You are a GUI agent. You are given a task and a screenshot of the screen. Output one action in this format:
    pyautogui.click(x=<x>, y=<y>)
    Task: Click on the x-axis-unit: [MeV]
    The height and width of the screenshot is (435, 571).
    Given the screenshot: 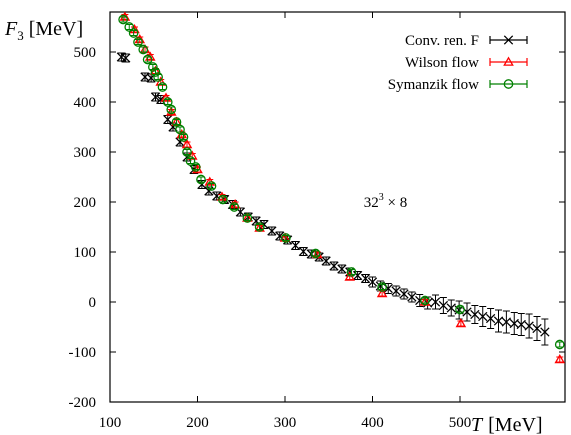 What is the action you would take?
    pyautogui.click(x=515, y=424)
    